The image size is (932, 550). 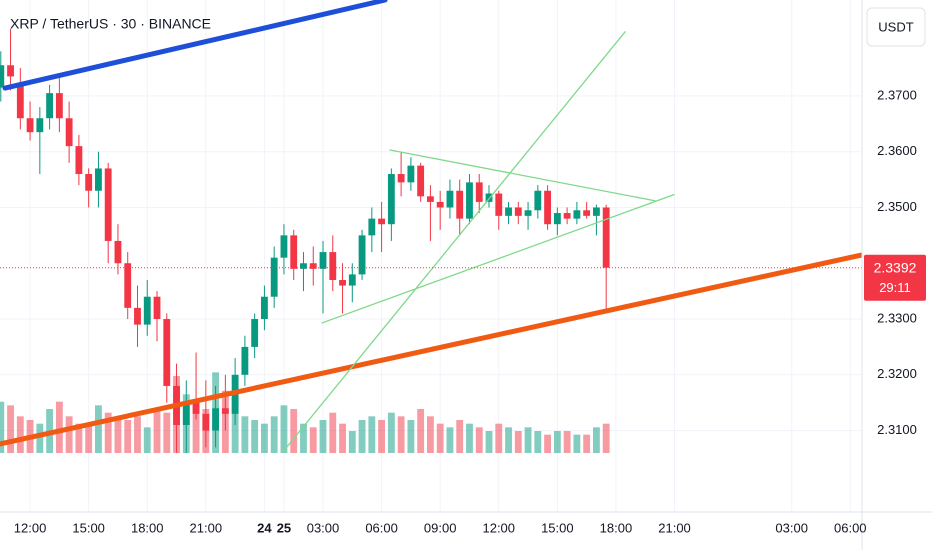 I want to click on y-tick-label: 2.3600, so click(x=897, y=150).